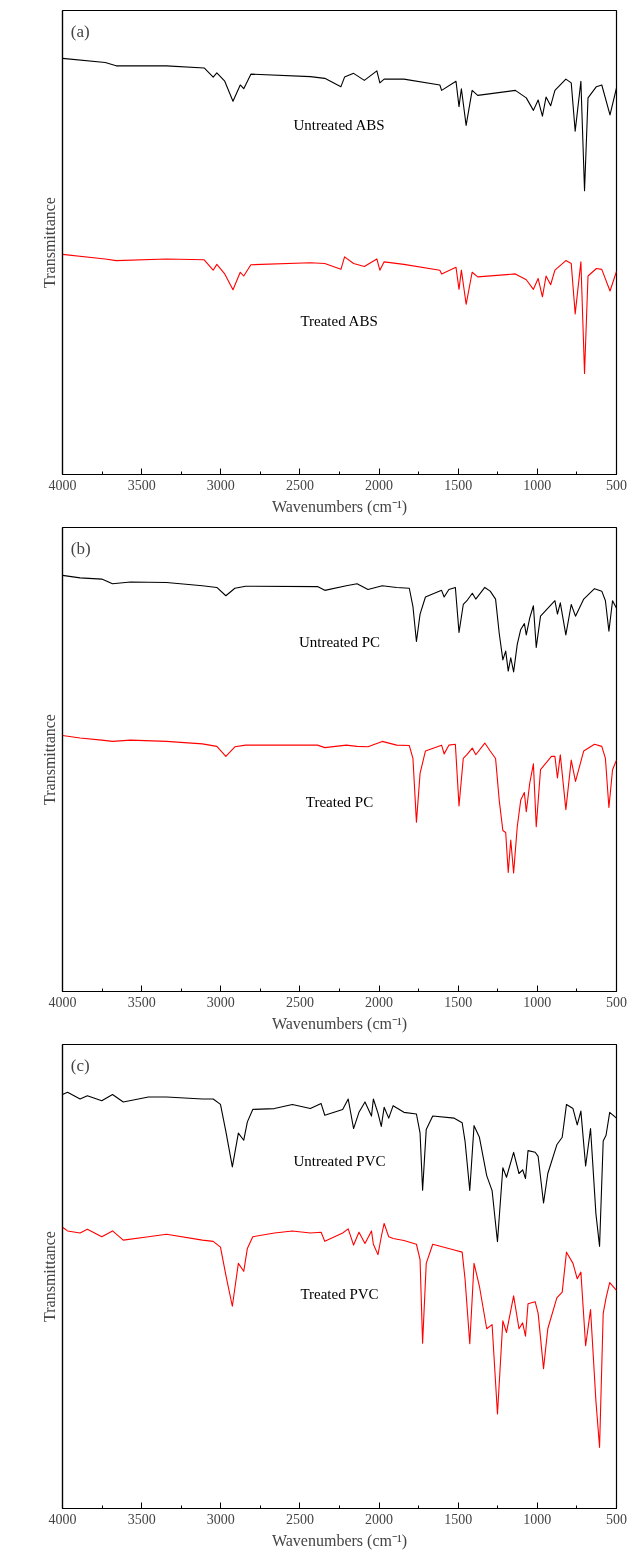 The height and width of the screenshot is (1552, 632). What do you see at coordinates (339, 1293) in the screenshot?
I see `text: Treated PVC` at bounding box center [339, 1293].